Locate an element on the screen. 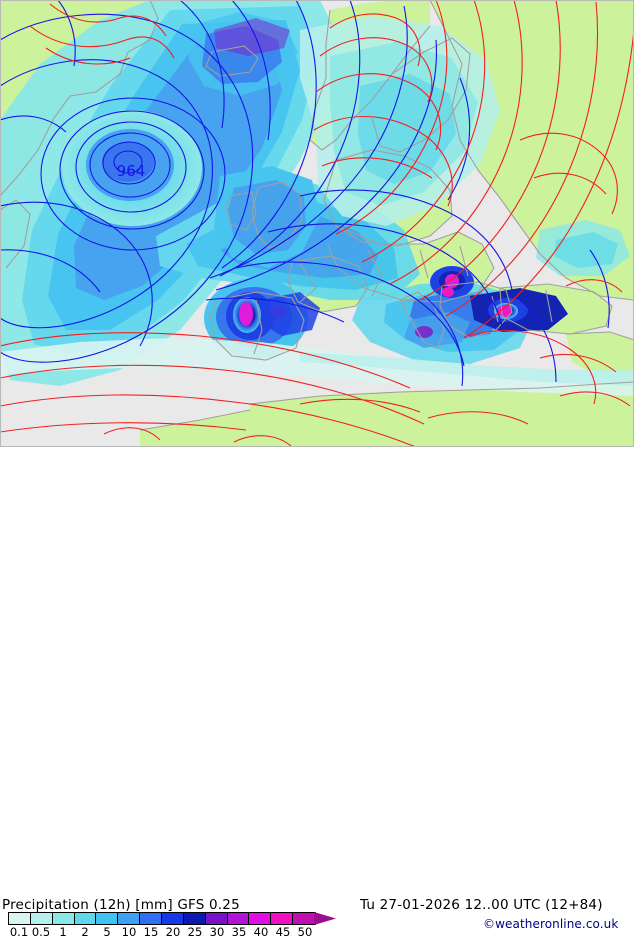 The height and width of the screenshot is (939, 634). colorbar-tick-labels: 0.1 0.5 1 2 5 10 15 20 25 30 35 40 45 50 is located at coordinates (170, 932).